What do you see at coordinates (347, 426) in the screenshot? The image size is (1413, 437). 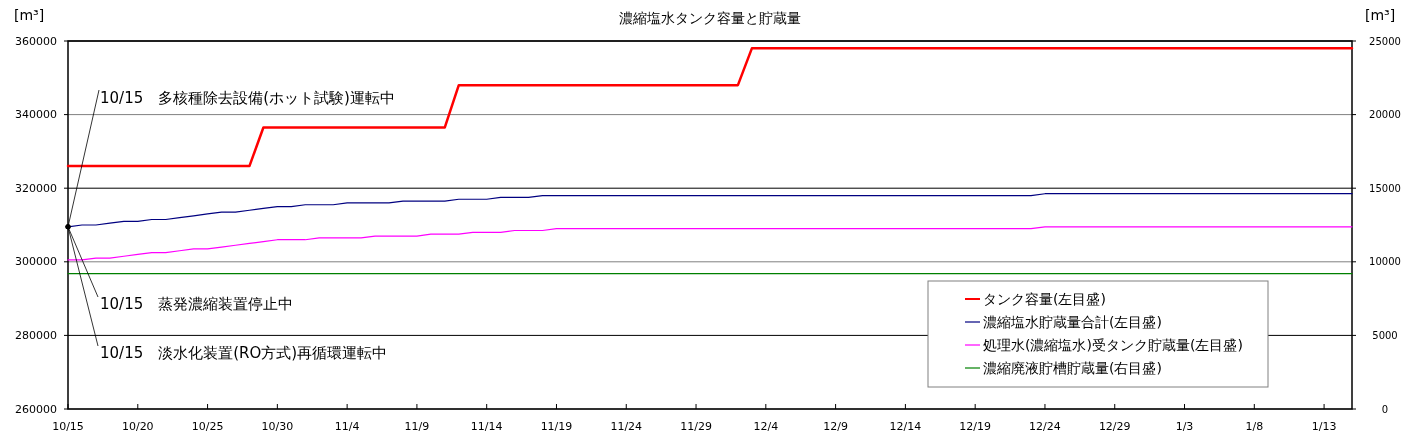 I see `x-tick-label: 11/4` at bounding box center [347, 426].